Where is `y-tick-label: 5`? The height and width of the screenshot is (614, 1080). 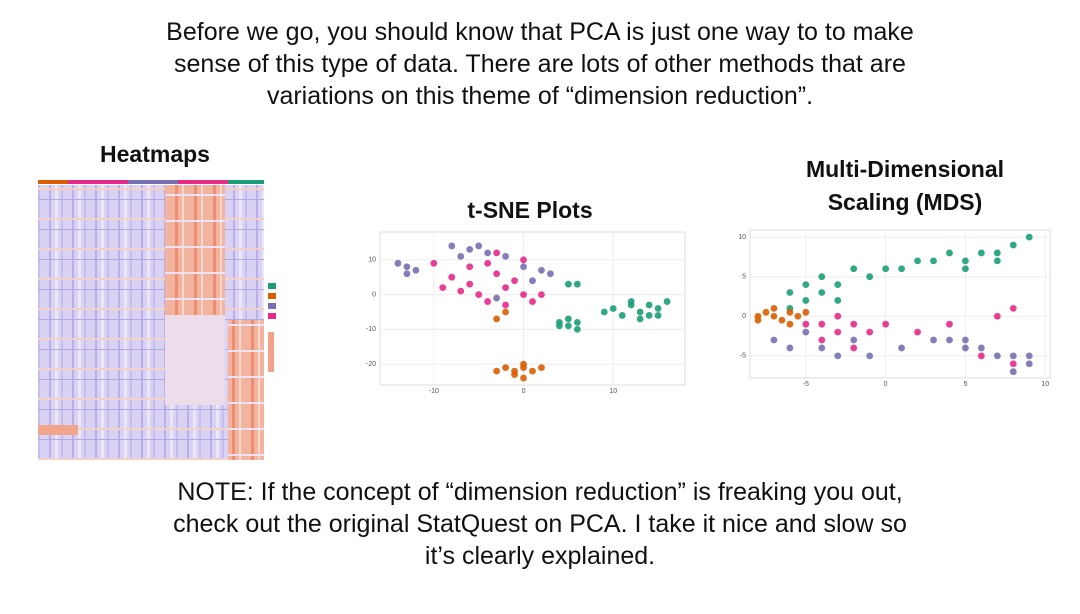
y-tick-label: 5 is located at coordinates (744, 277).